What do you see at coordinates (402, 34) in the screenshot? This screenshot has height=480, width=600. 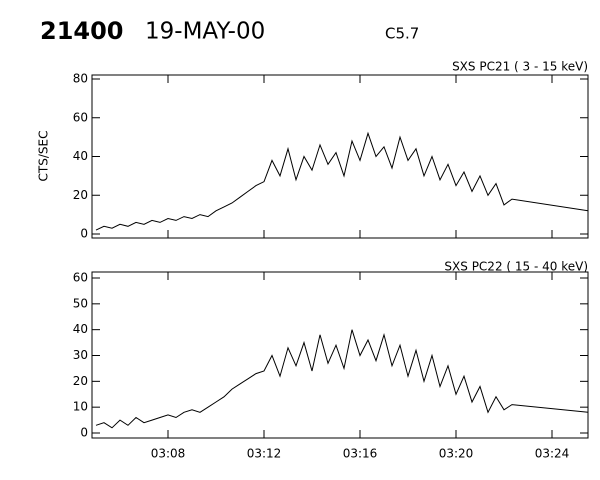 I see `flare-class: C5.7` at bounding box center [402, 34].